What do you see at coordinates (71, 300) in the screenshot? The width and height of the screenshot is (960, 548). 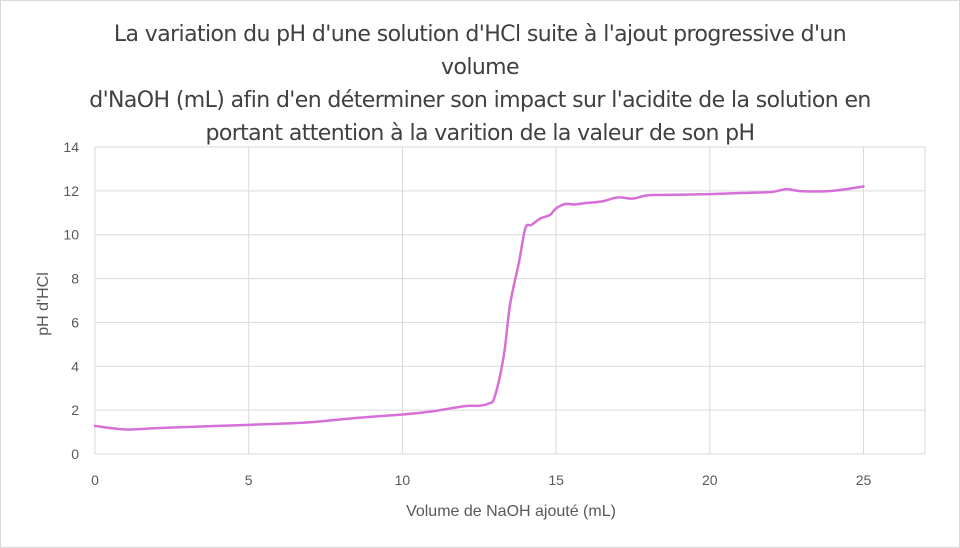 I see `y-axis-ticks: 0 2 4 6 8 10 12 14` at bounding box center [71, 300].